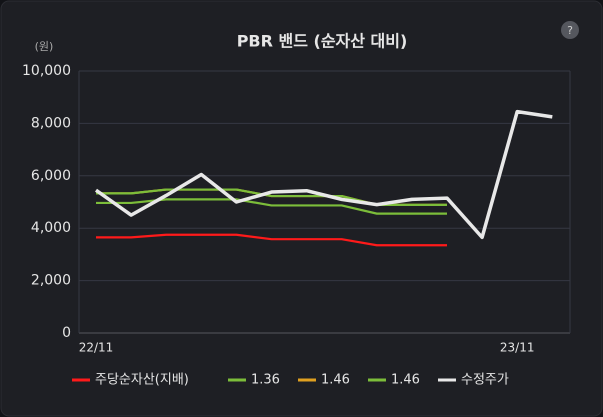 Image resolution: width=603 pixels, height=417 pixels. What do you see at coordinates (485, 380) in the screenshot?
I see `legend-label: 수정주가` at bounding box center [485, 380].